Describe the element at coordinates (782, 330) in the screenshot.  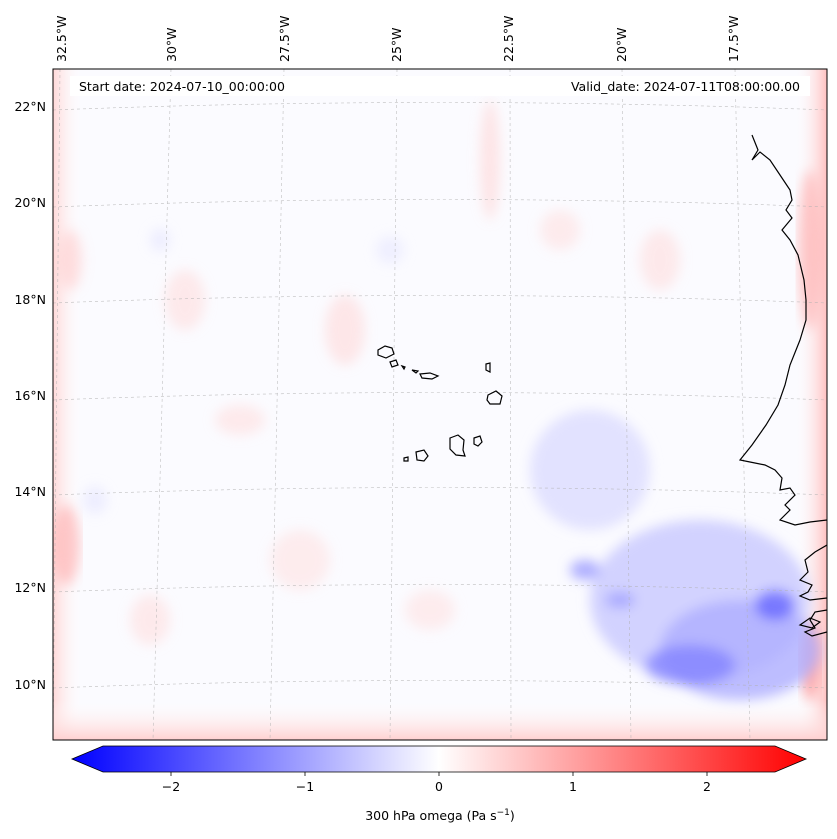
I see `coastline-africa` at that location.